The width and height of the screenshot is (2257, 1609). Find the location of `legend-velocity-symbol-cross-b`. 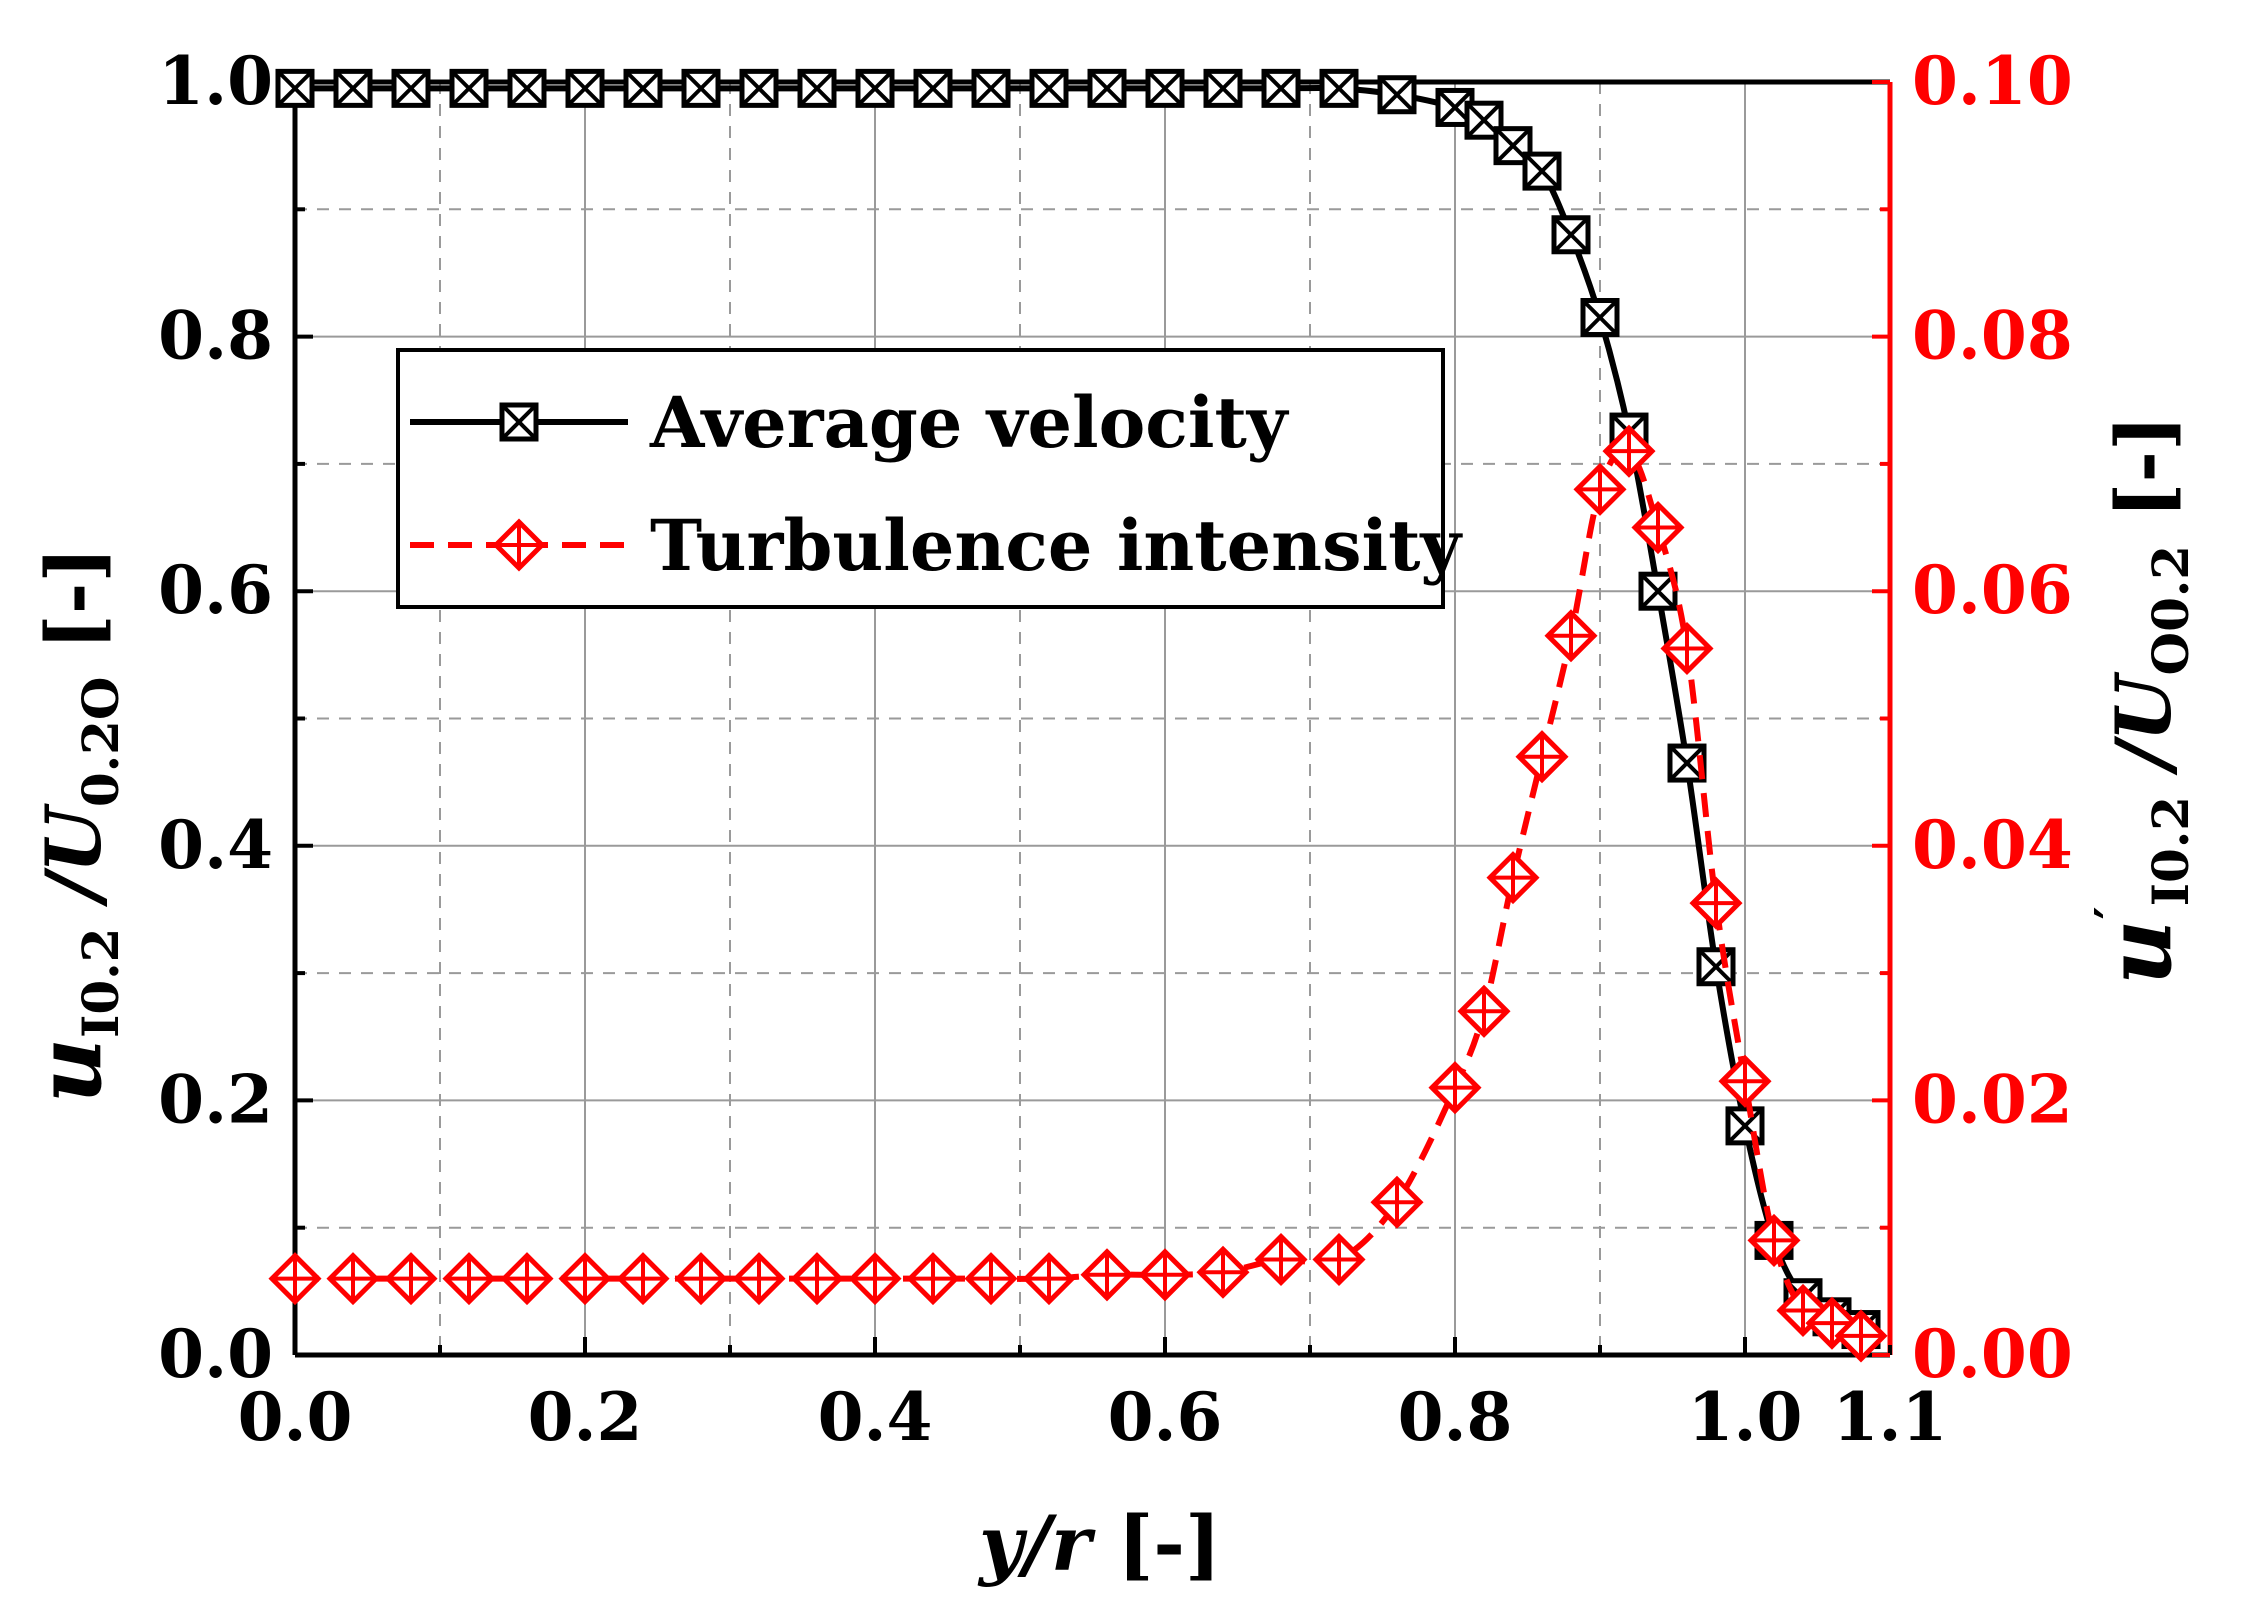

legend-velocity-symbol-cross-b is located at coordinates (519, 422).